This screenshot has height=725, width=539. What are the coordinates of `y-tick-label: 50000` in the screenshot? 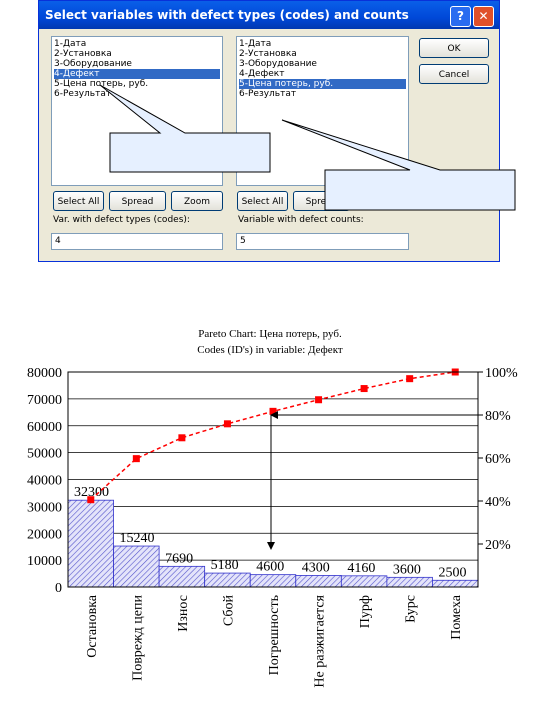 It's located at (44, 454).